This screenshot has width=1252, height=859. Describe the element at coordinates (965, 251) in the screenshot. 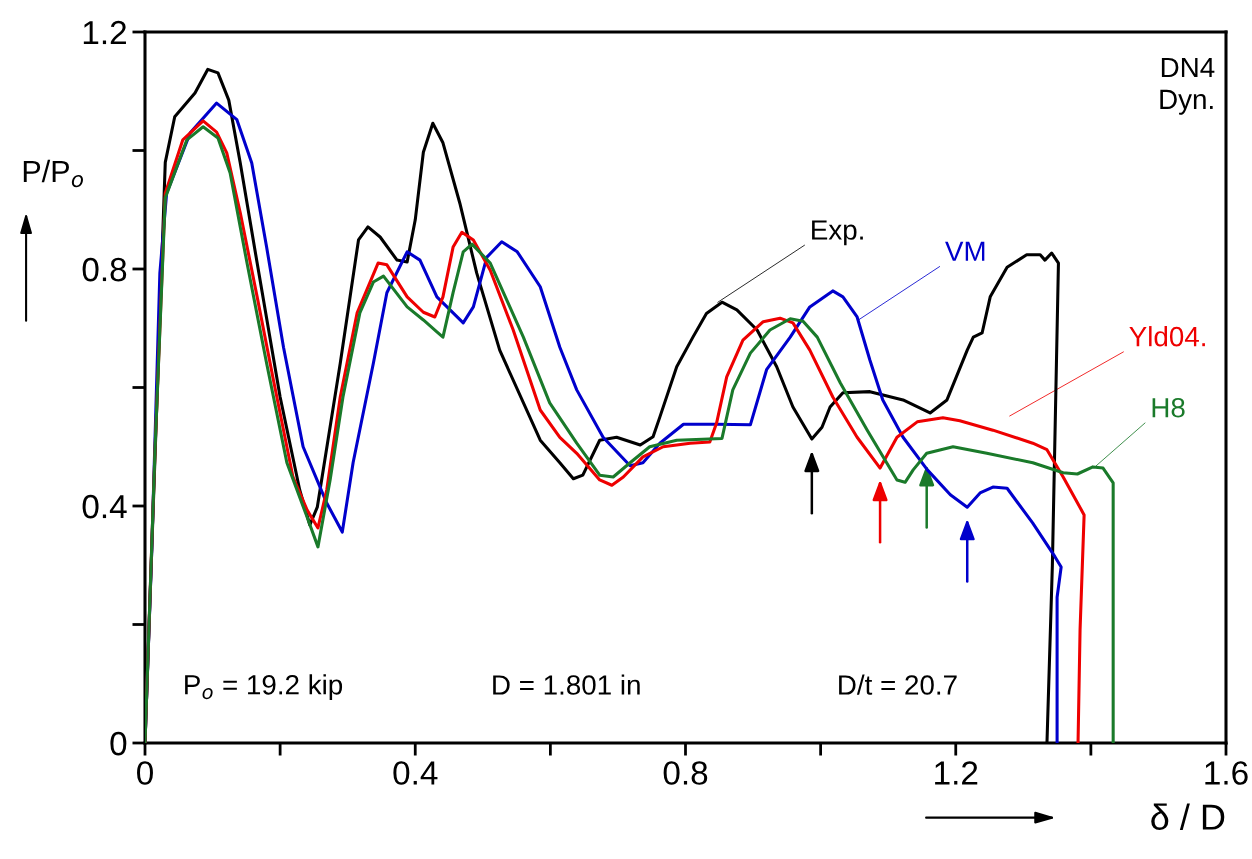

I see `text: VM` at that location.